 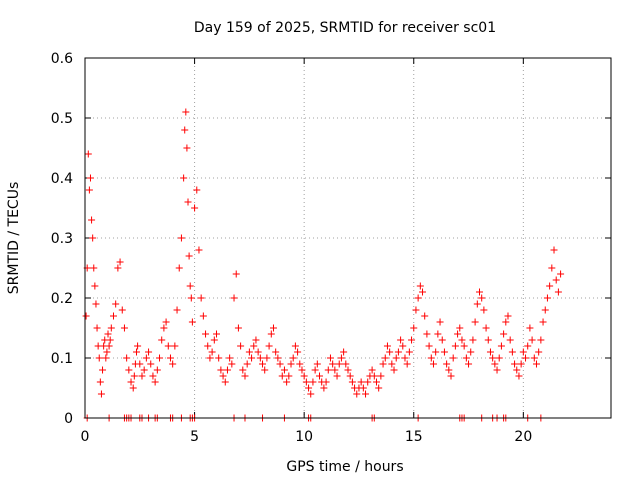 I want to click on y-tick-label: 0.5, so click(x=62, y=119).